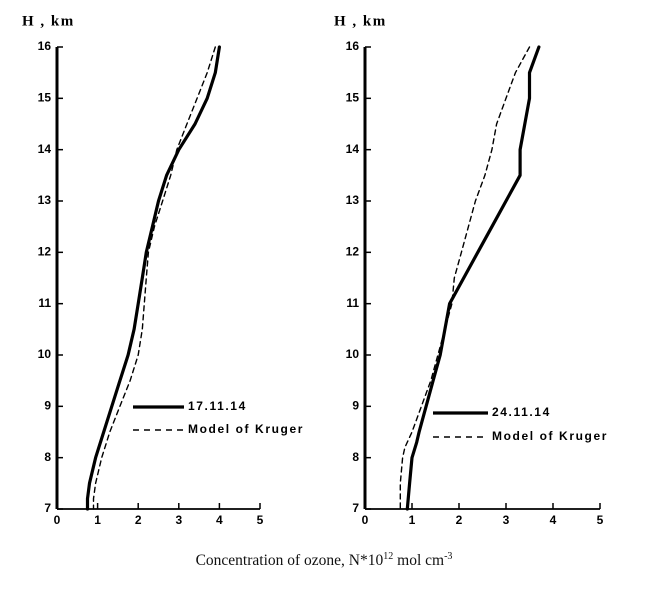 The image size is (648, 590). I want to click on caption-prefix: Concentration of ozone, N*10, so click(289, 561).